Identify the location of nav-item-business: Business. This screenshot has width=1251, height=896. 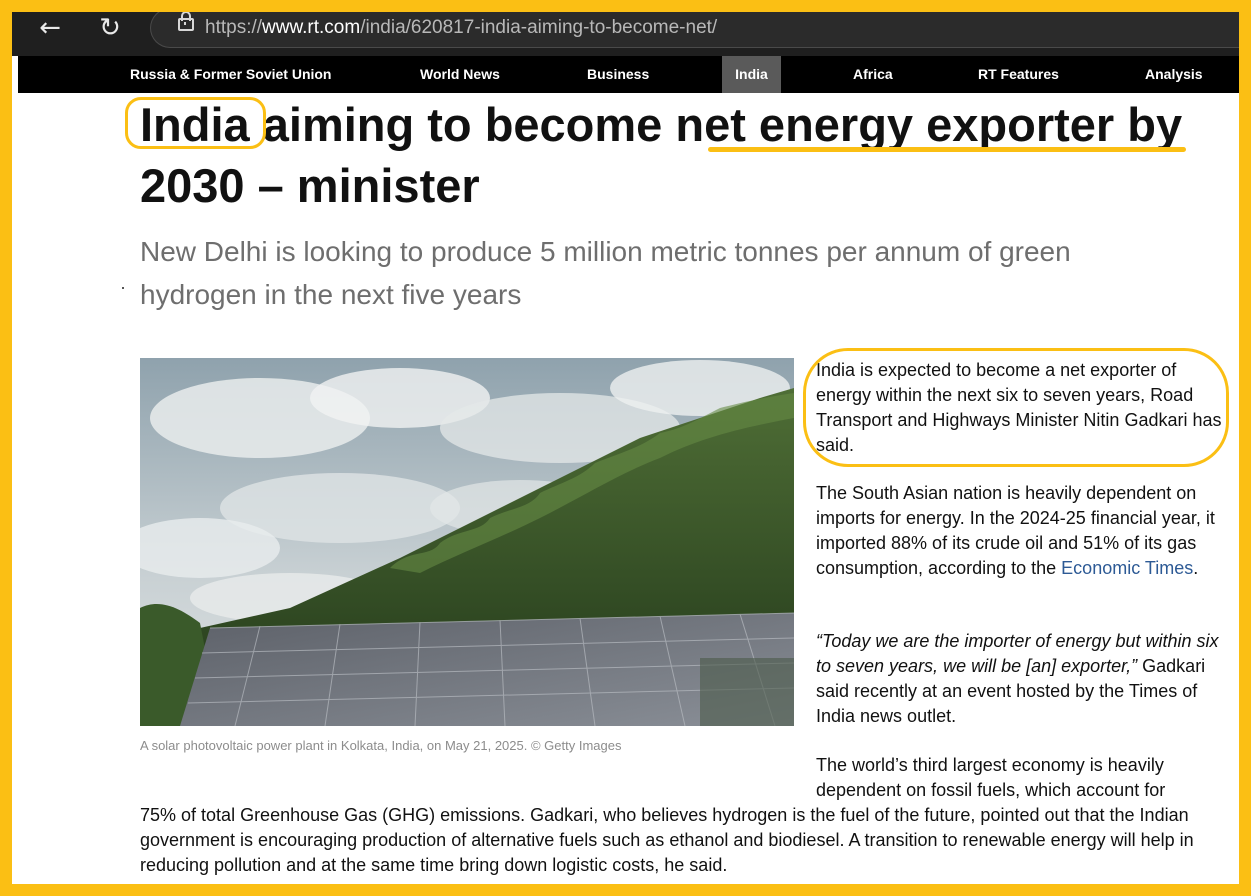
(618, 74).